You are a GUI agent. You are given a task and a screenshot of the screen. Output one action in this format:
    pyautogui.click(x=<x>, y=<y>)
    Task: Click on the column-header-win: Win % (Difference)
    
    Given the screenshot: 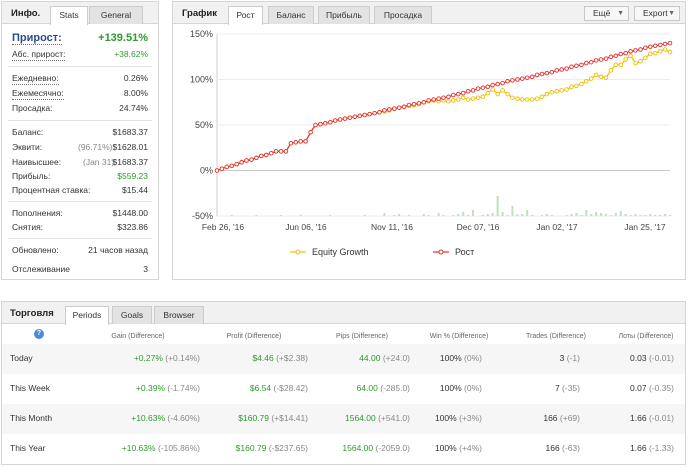 What is the action you would take?
    pyautogui.click(x=459, y=336)
    